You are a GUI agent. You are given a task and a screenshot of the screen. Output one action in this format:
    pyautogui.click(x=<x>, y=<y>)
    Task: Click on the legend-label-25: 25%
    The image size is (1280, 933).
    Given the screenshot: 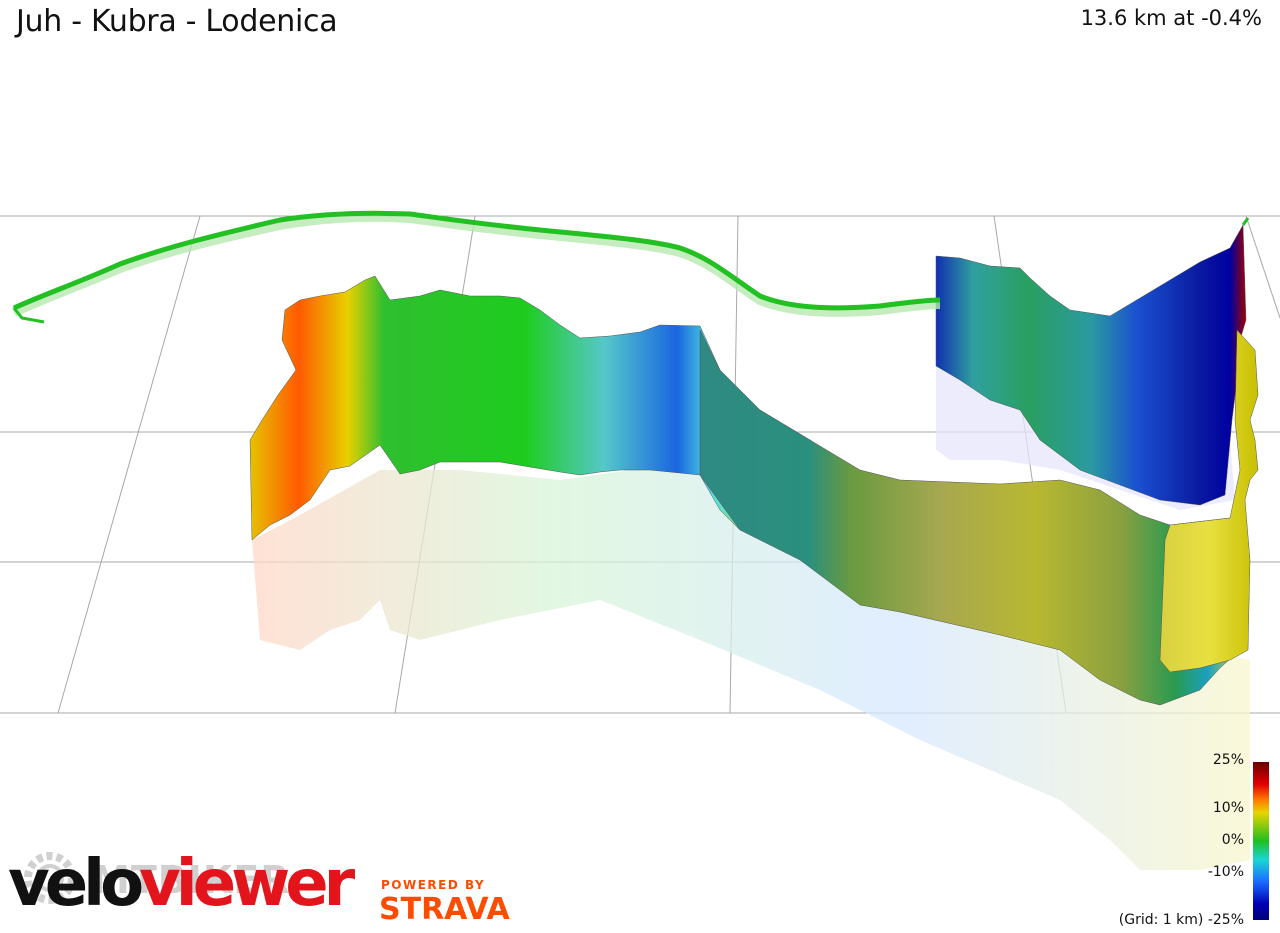 What is the action you would take?
    pyautogui.click(x=1228, y=760)
    